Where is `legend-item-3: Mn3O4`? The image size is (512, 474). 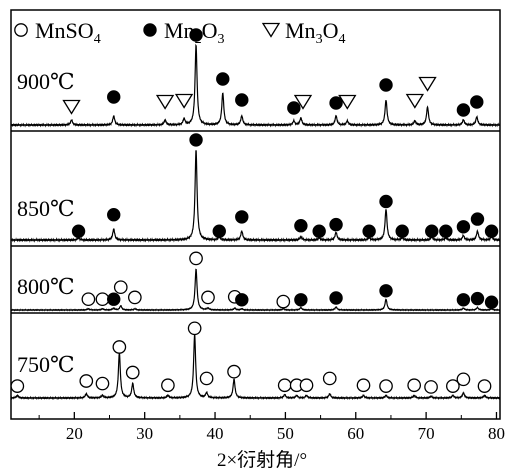
legend-item-3: Mn3O4 is located at coordinates (303, 32).